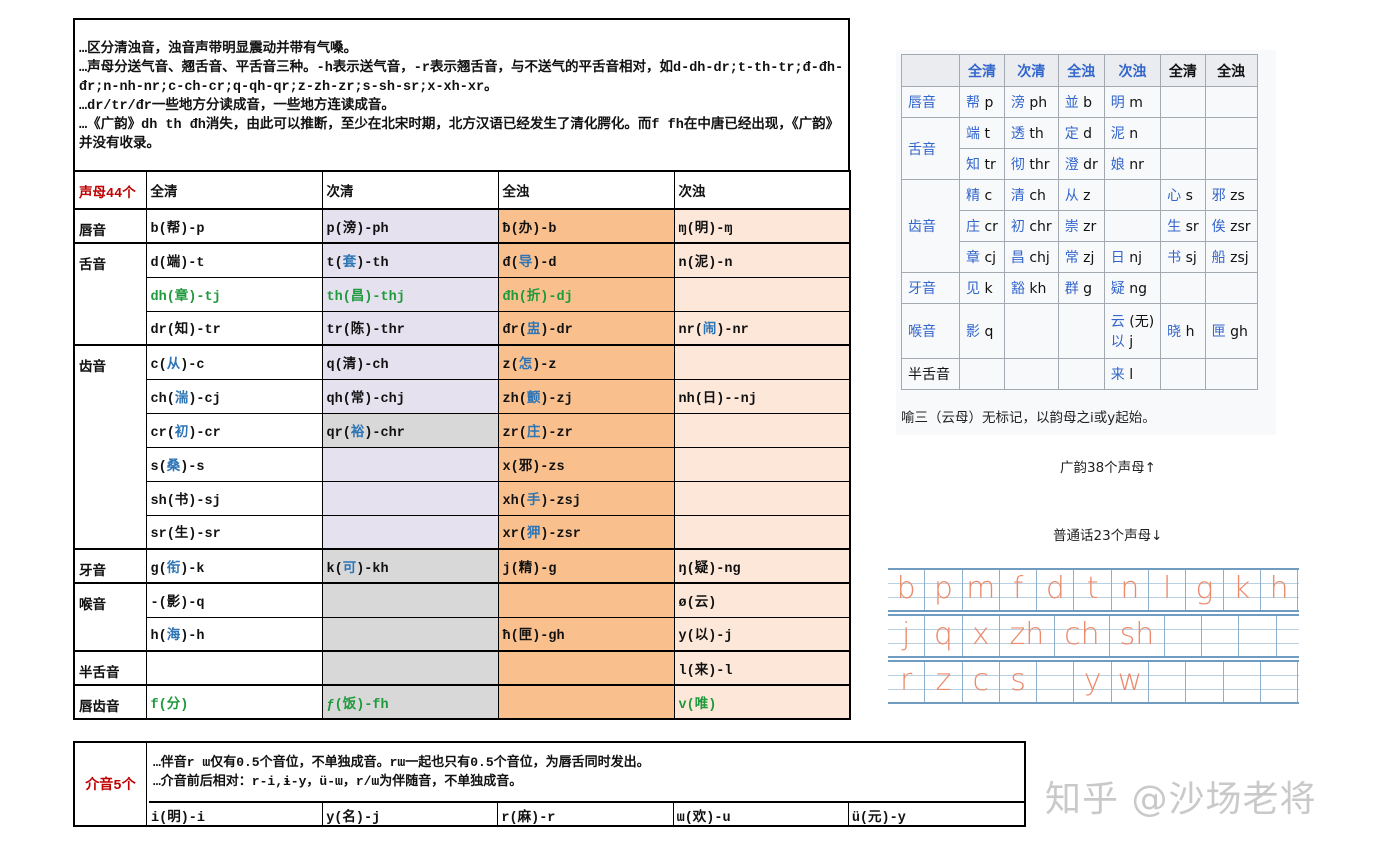 This screenshot has width=1377, height=851. Describe the element at coordinates (709, 331) in the screenshot. I see `highlight-char: 闹` at that location.